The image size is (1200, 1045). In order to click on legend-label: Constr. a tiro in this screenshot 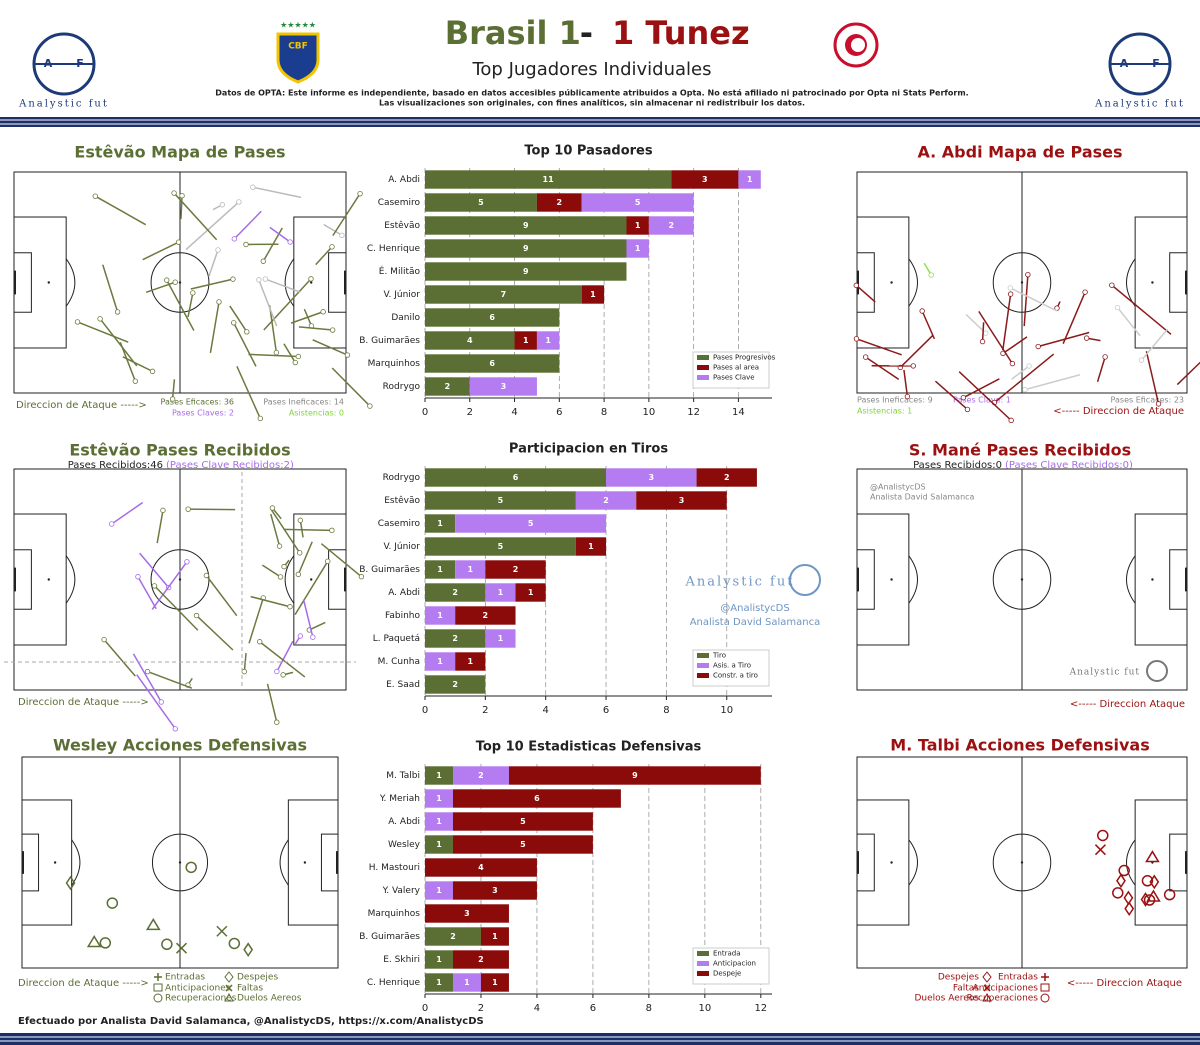, I will do `click(735, 676)`.